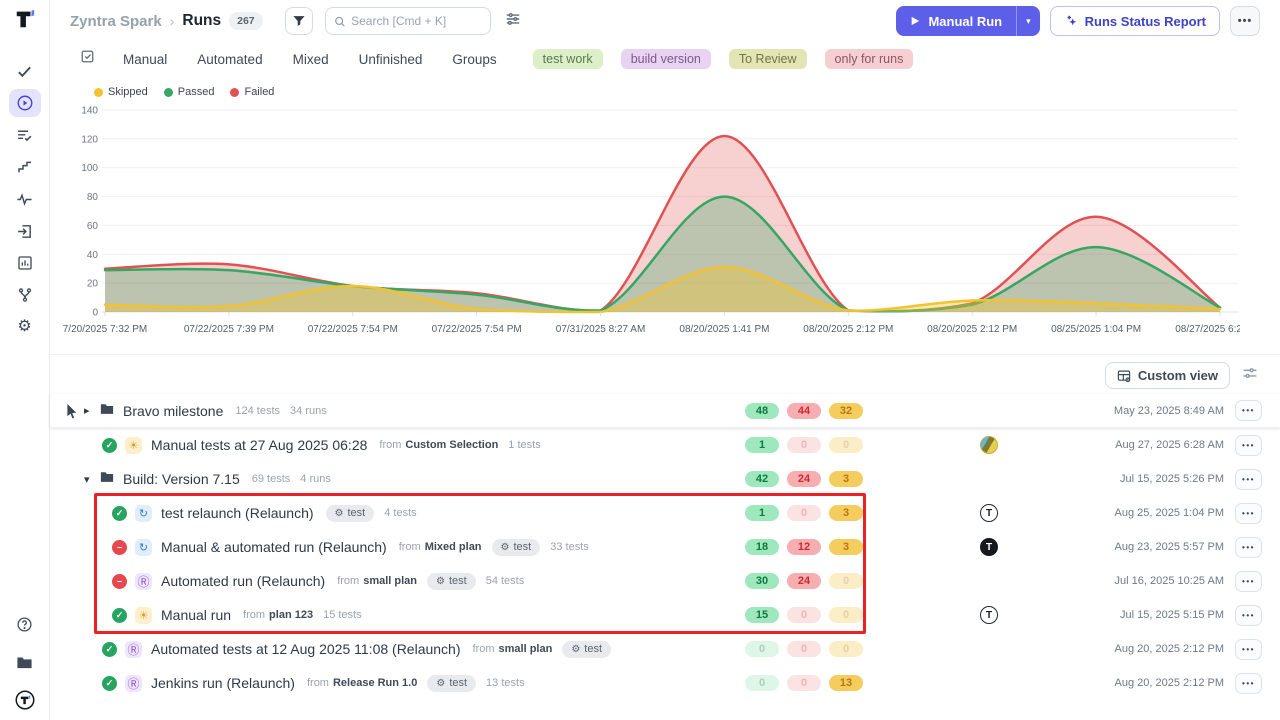 Image resolution: width=1280 pixels, height=720 pixels. Describe the element at coordinates (25, 199) in the screenshot. I see `sidebar-item-activity` at that location.